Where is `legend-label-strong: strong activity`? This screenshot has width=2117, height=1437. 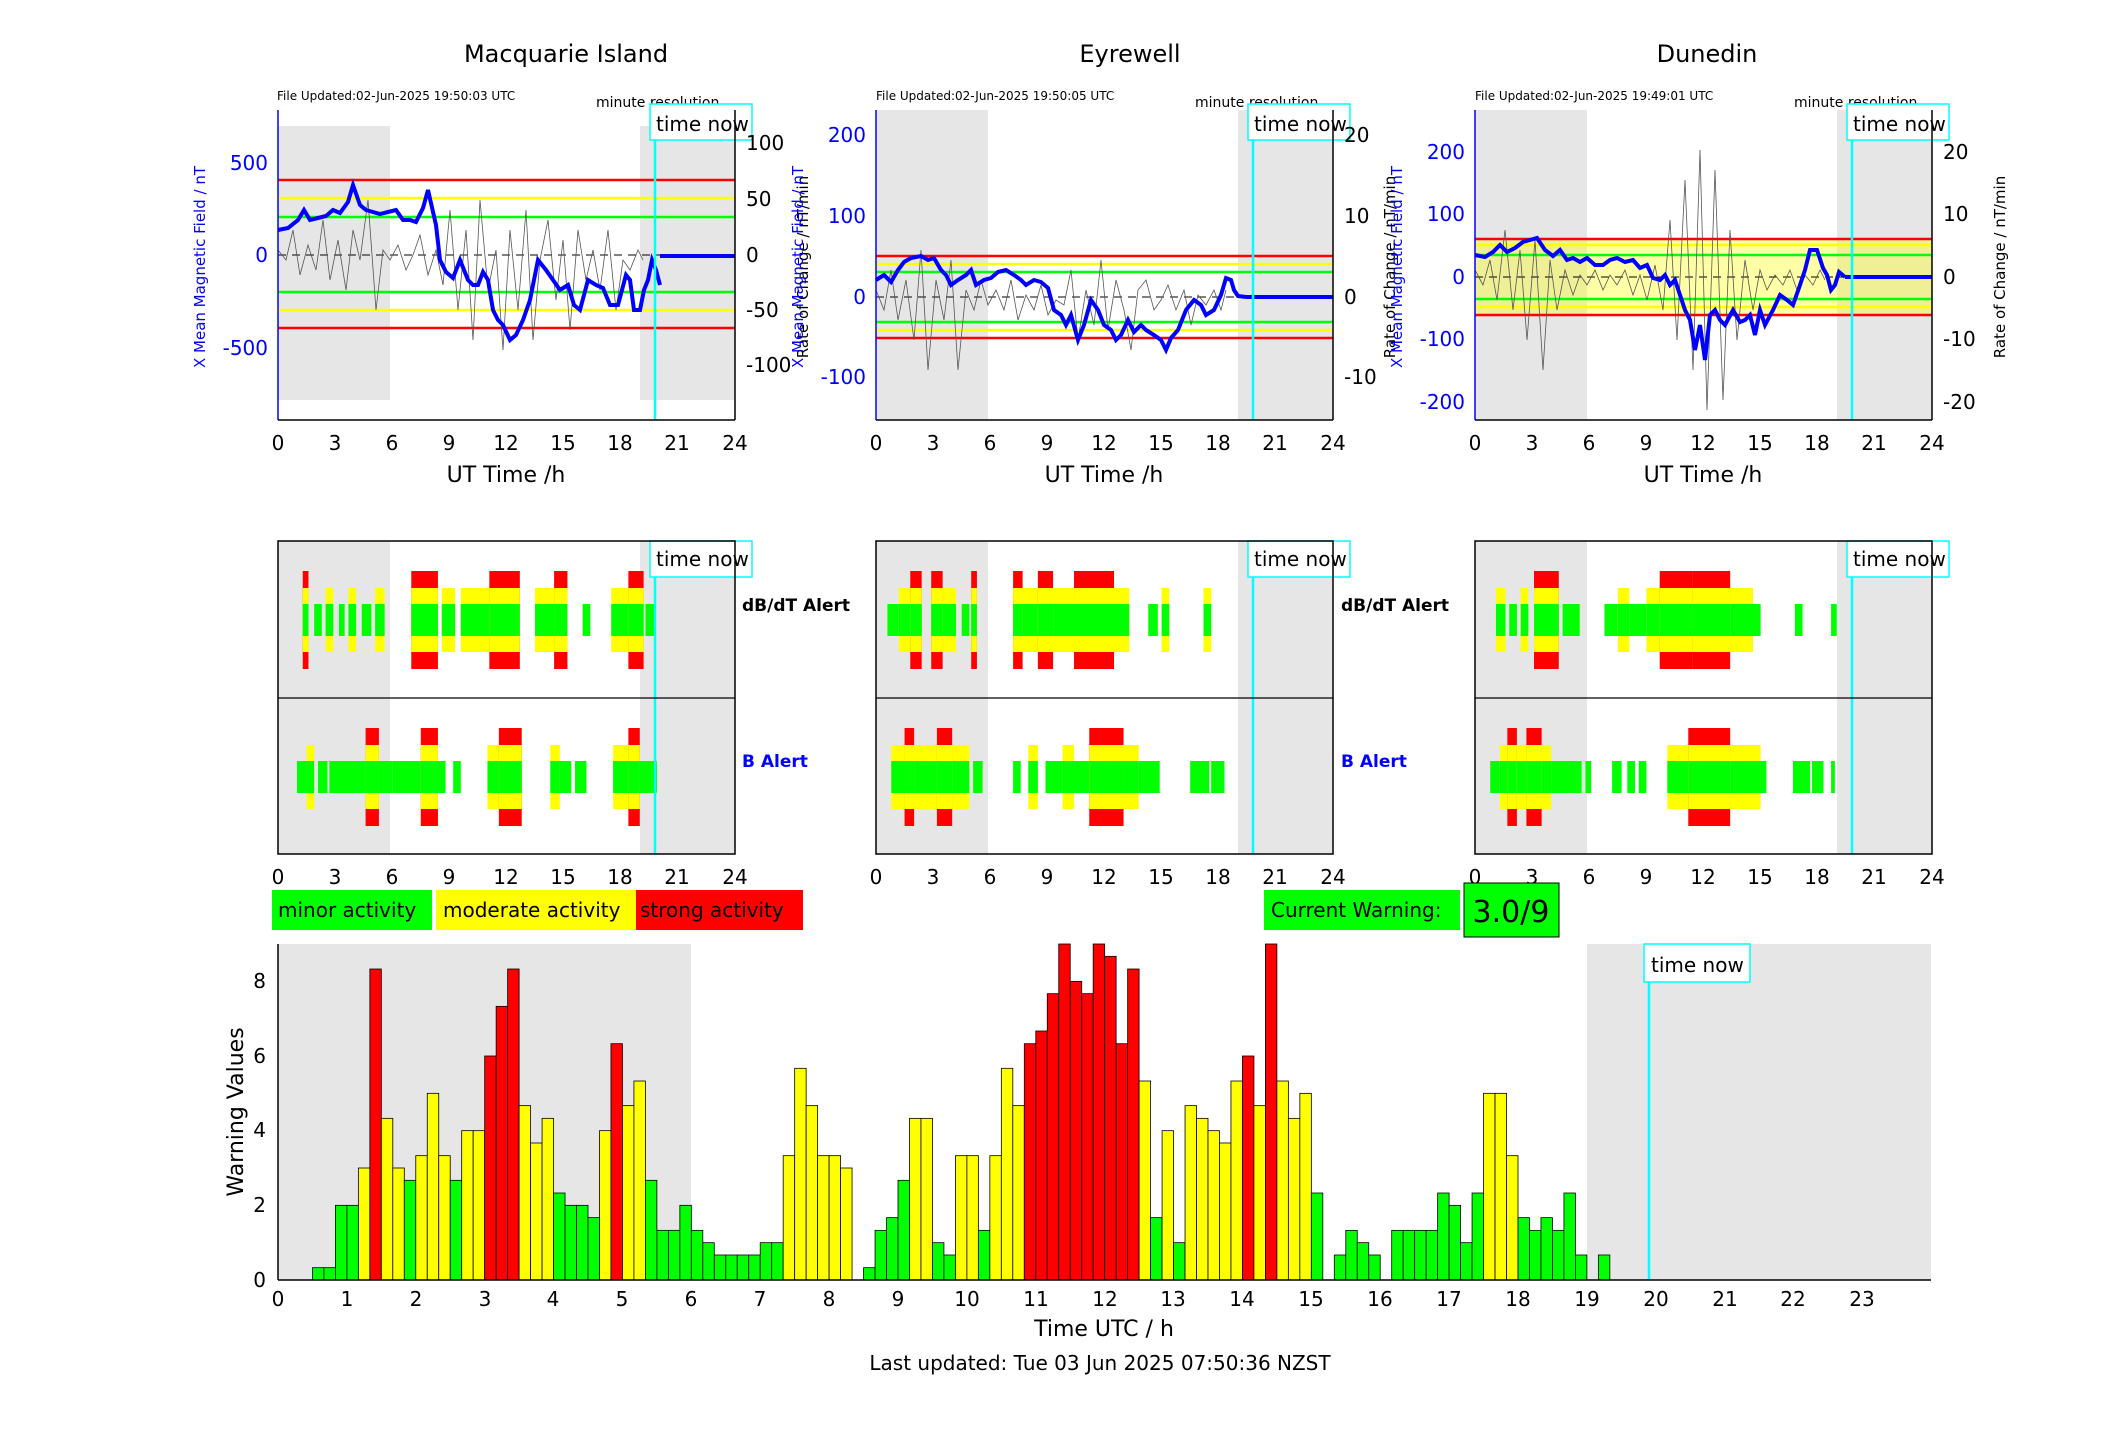
legend-label-strong: strong activity is located at coordinates (712, 910).